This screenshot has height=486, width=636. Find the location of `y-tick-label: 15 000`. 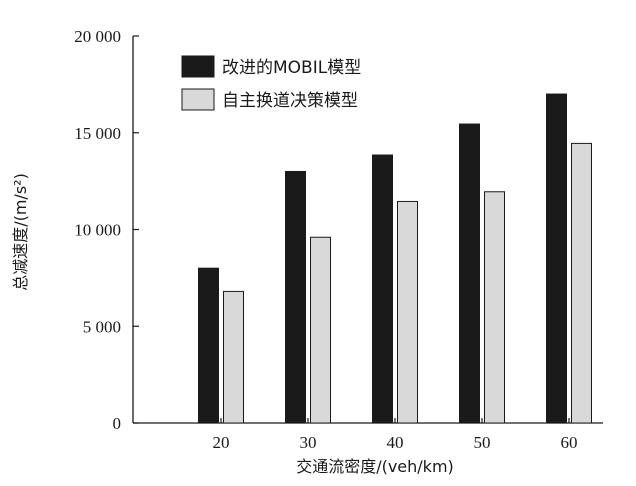

y-tick-label: 15 000 is located at coordinates (97, 133).